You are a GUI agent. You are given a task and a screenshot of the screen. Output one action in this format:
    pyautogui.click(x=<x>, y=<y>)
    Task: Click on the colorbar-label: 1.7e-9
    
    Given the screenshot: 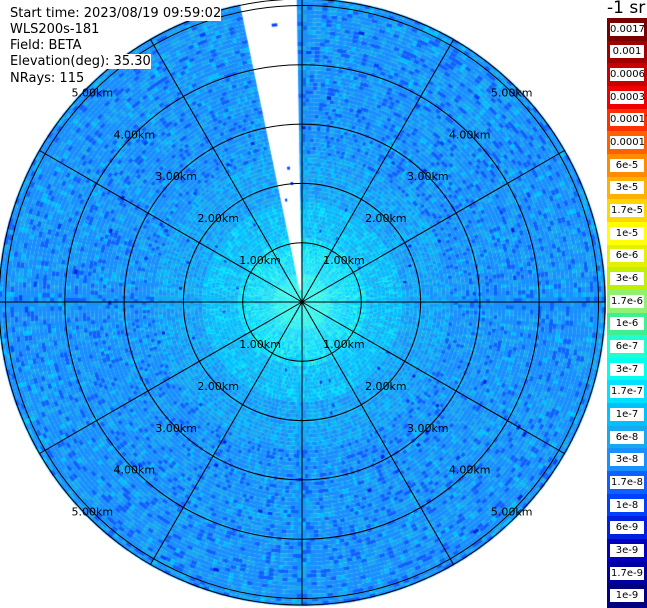 What is the action you would take?
    pyautogui.click(x=627, y=573)
    